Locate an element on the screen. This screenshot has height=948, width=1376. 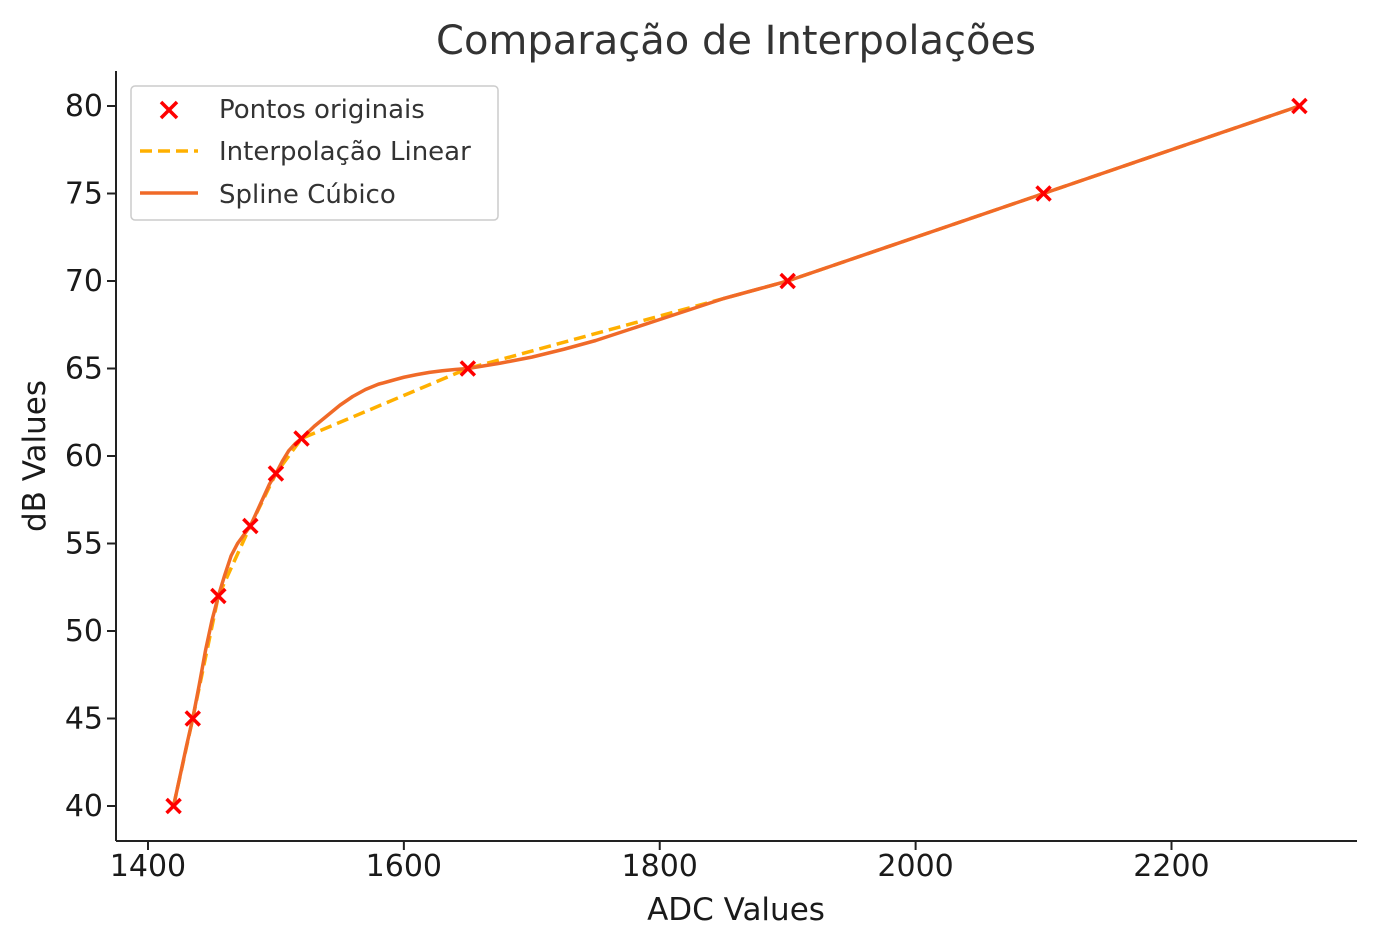
y-tick-label: 60 is located at coordinates (84, 456).